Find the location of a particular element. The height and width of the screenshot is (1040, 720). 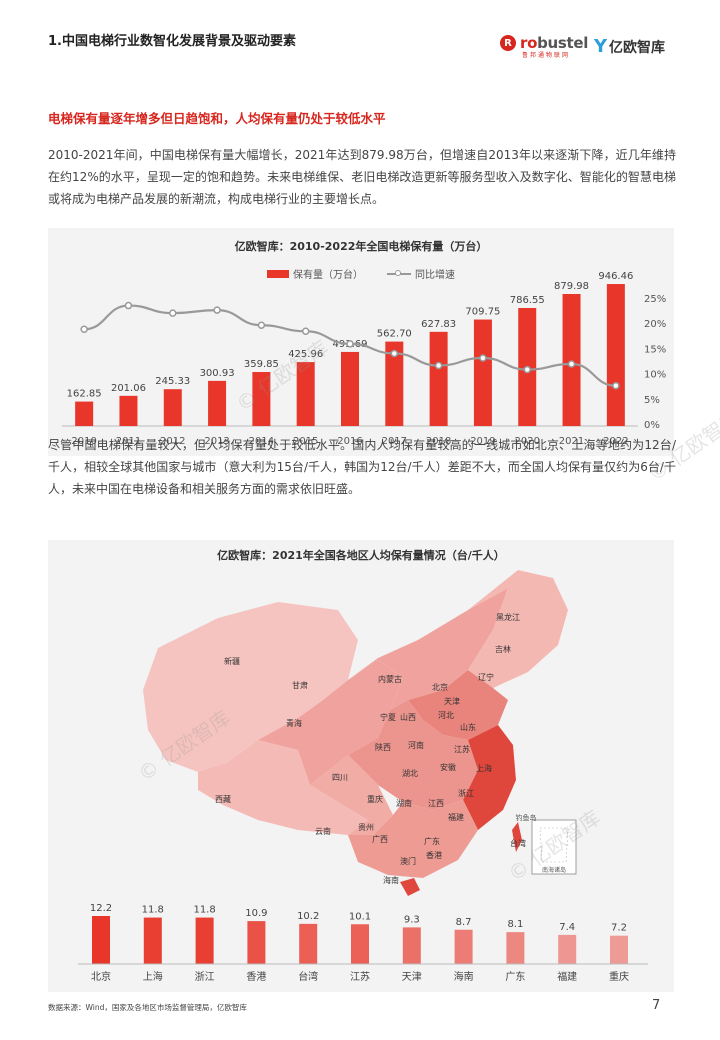

legend-item-growth: 同比增速 is located at coordinates (421, 273).